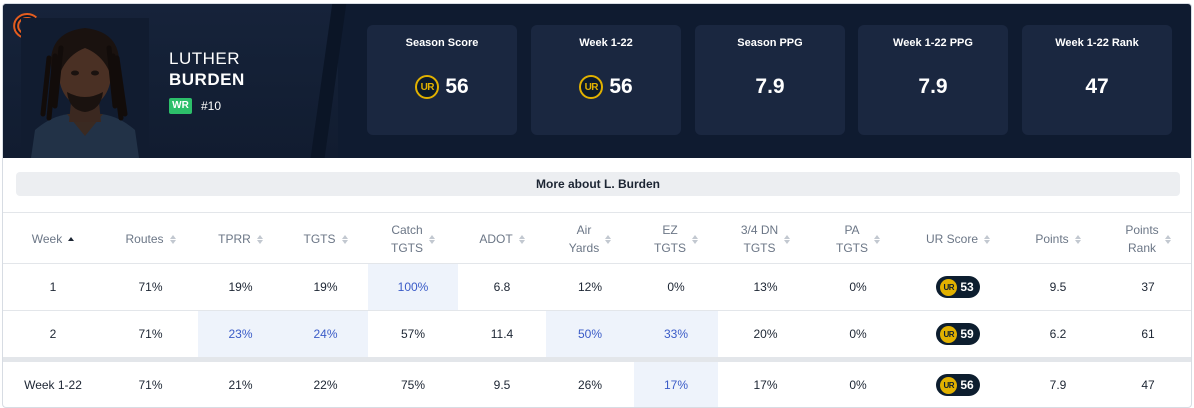  I want to click on cell-ur-score: UR 59, so click(958, 334).